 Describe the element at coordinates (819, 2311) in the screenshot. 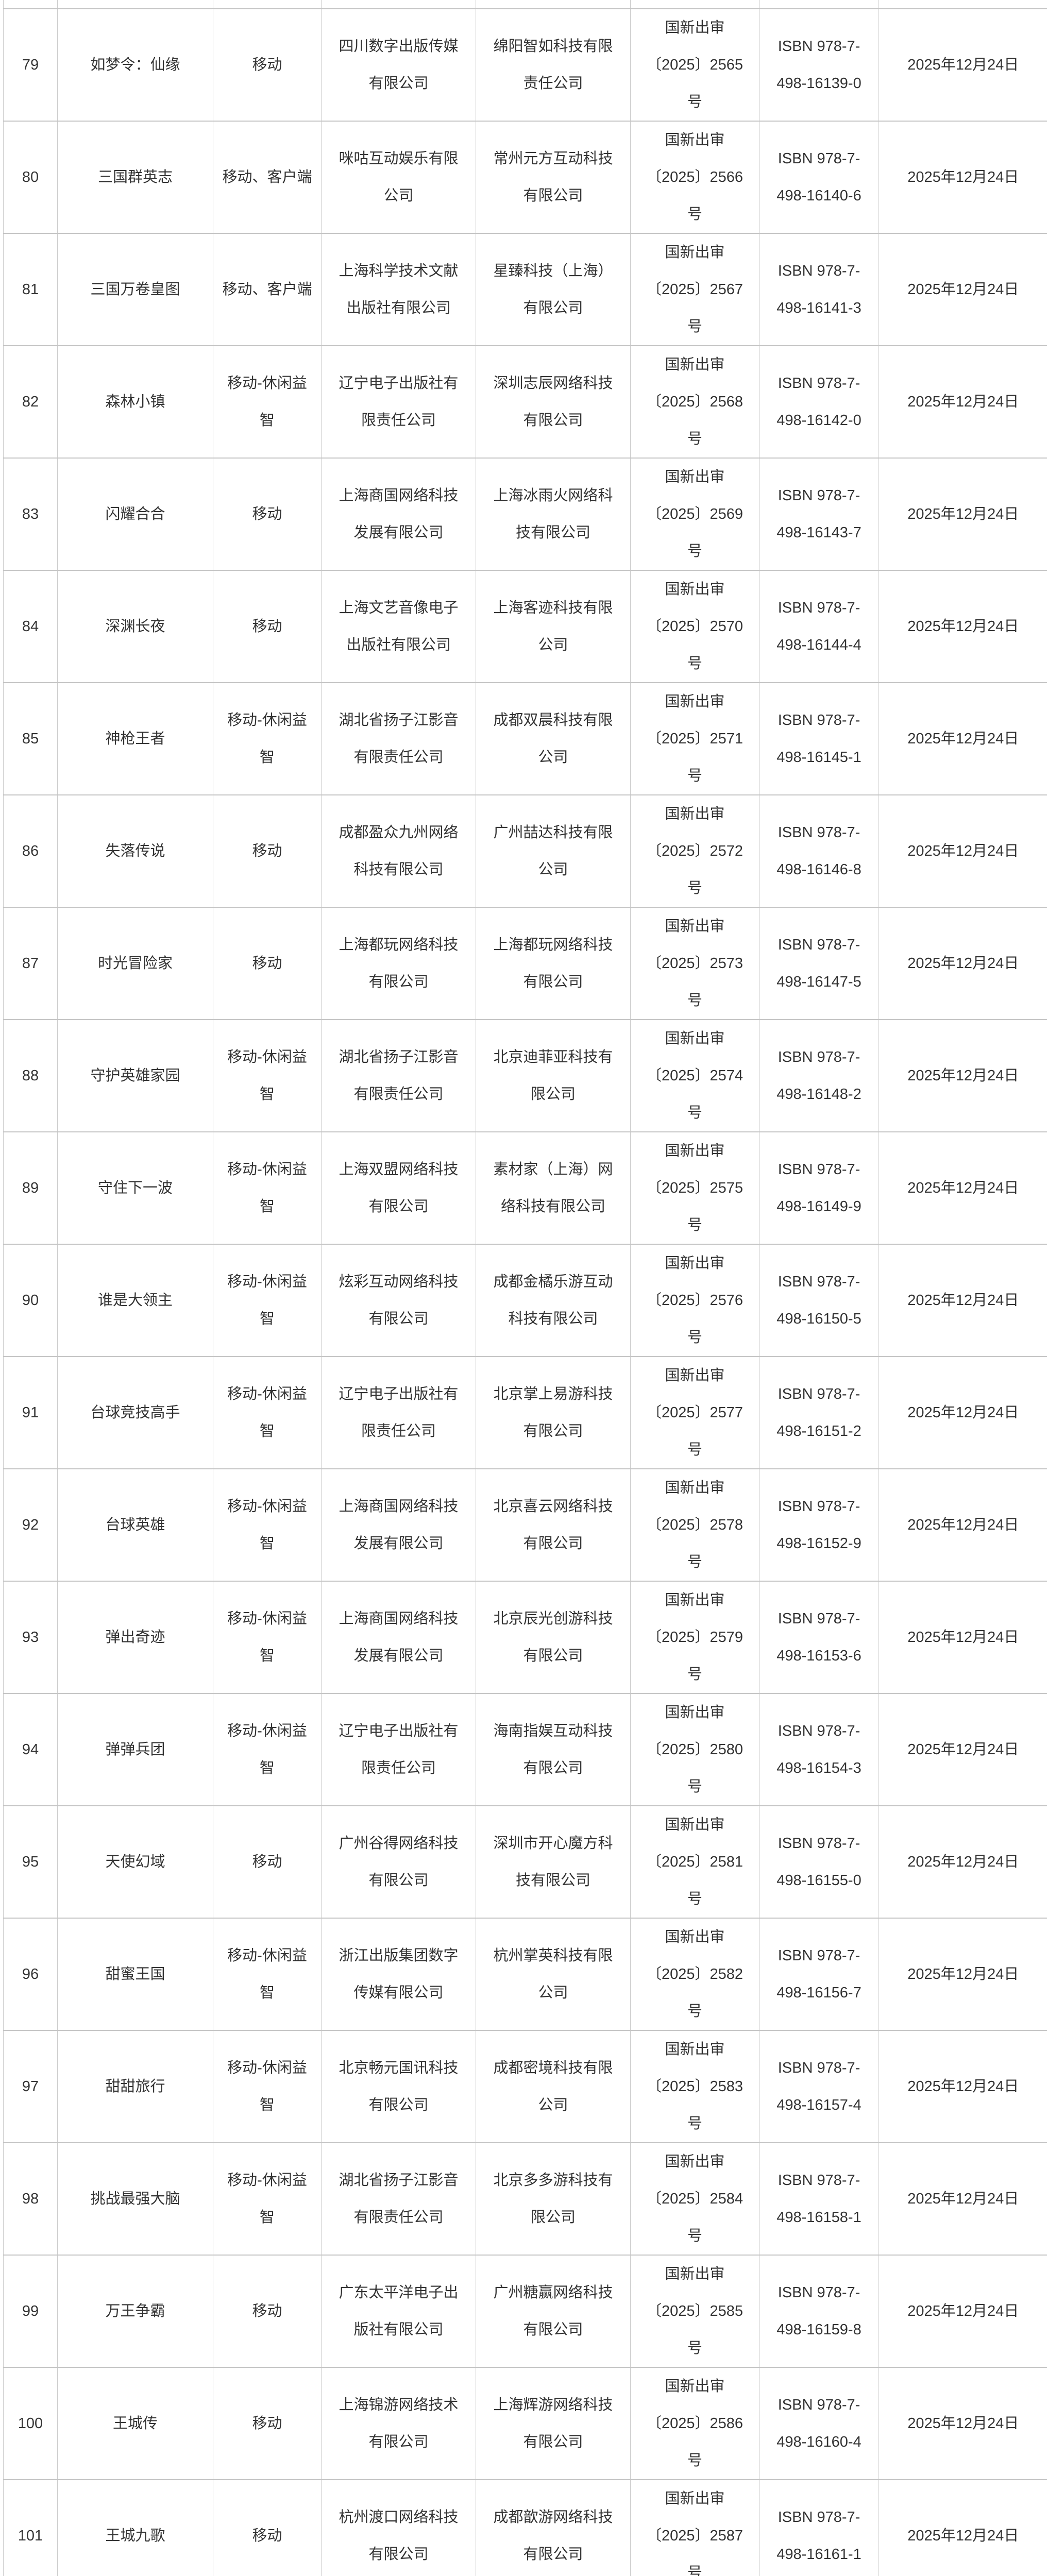

I see `isbn-cell: ISBN 978-7- 498-16159-8` at that location.